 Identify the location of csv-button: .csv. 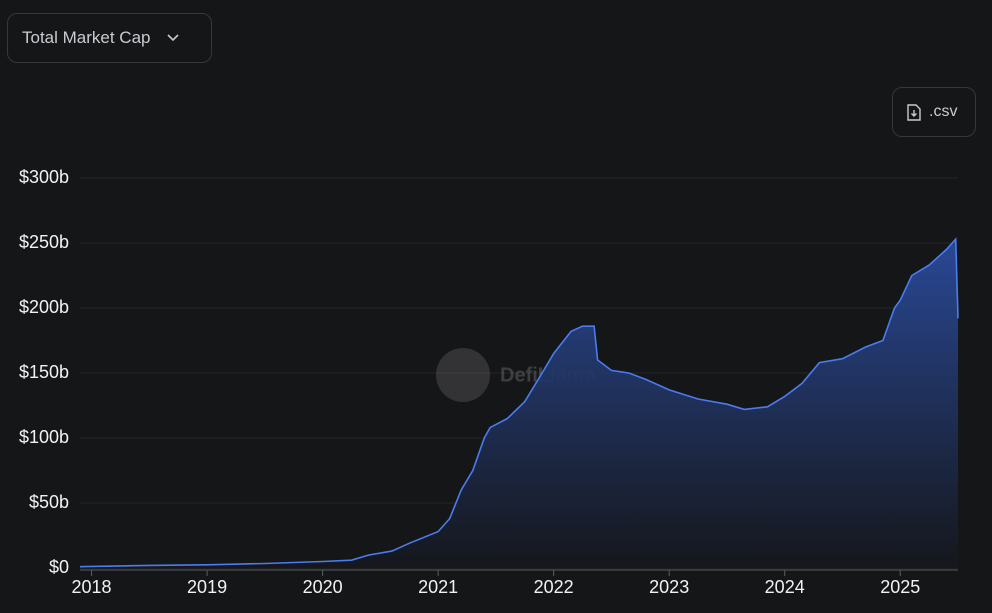
(934, 112).